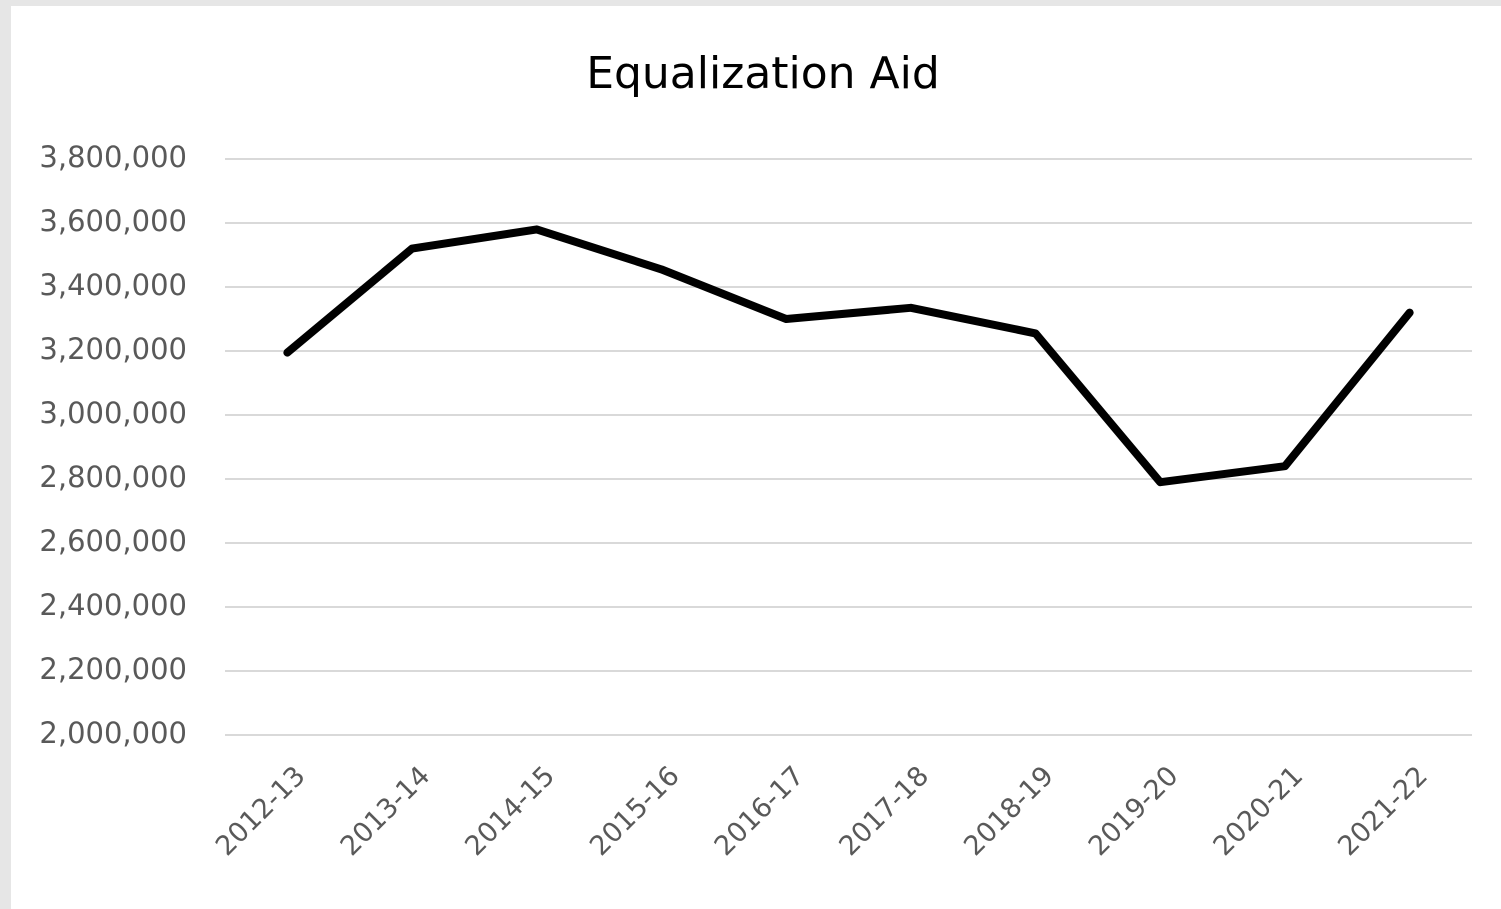 This screenshot has height=909, width=1501. Describe the element at coordinates (113, 669) in the screenshot. I see `y-tick-label: 2,200,000` at that location.